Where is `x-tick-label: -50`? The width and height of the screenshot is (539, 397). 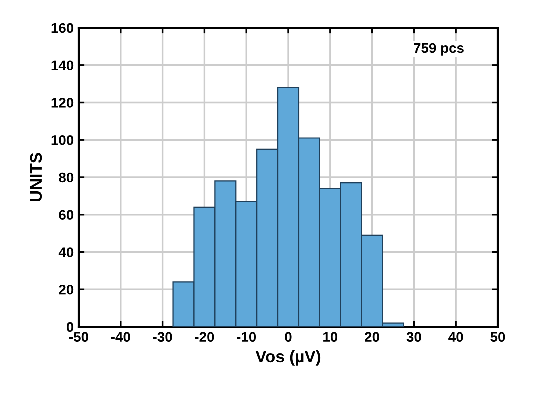 x-tick-label: -50 is located at coordinates (79, 337).